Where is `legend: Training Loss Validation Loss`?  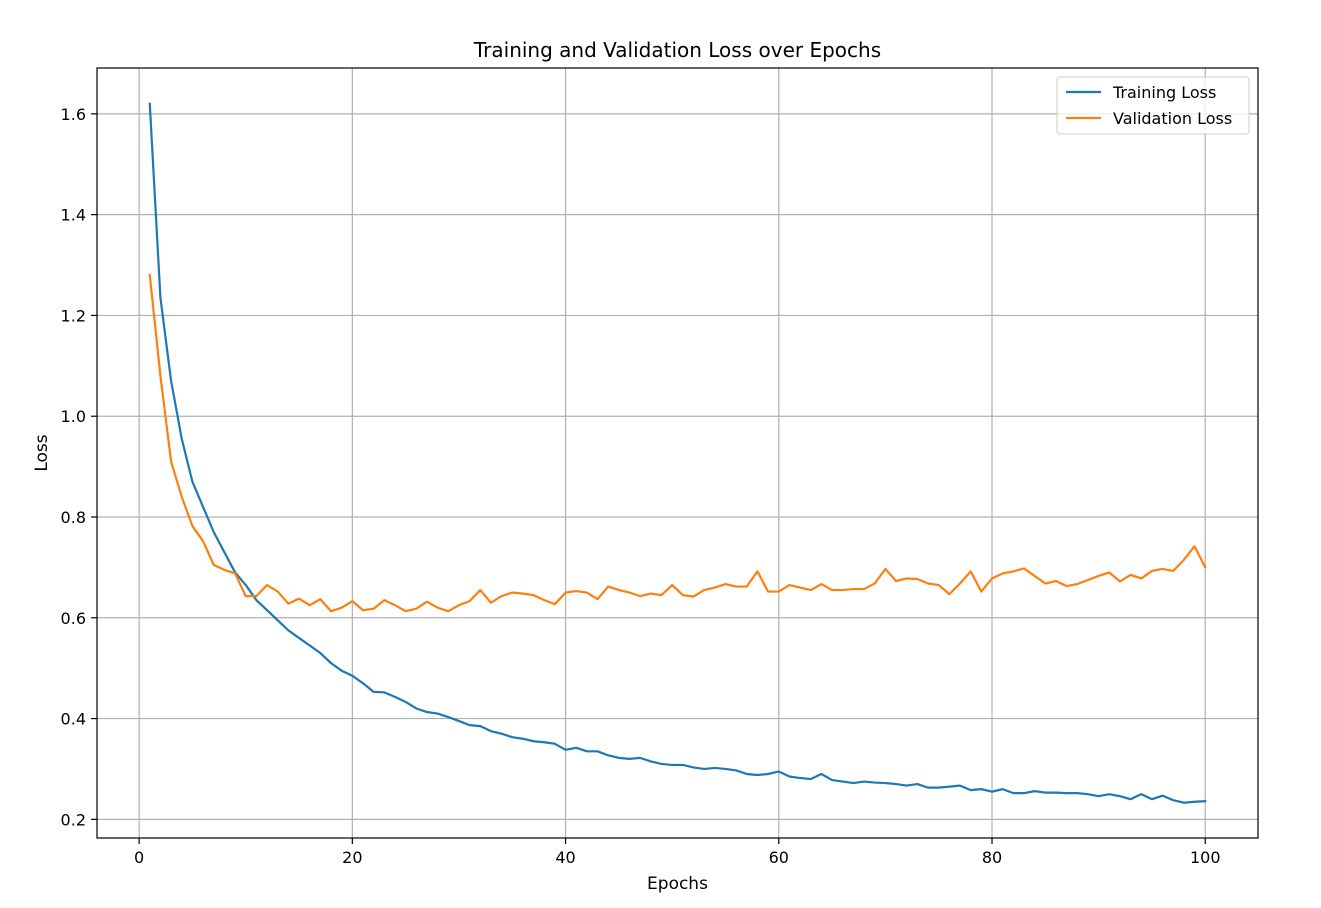 legend: Training Loss Validation Loss is located at coordinates (1153, 105).